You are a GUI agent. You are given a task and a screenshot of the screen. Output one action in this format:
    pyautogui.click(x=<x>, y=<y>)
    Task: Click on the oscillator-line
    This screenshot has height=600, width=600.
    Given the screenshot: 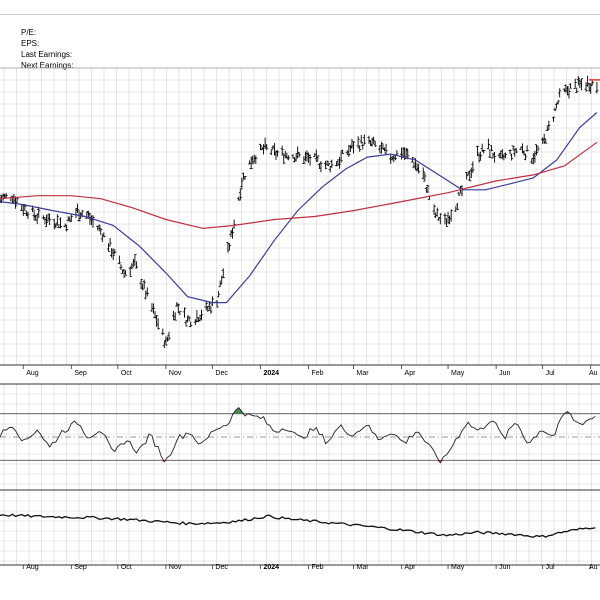 What is the action you would take?
    pyautogui.click(x=298, y=435)
    